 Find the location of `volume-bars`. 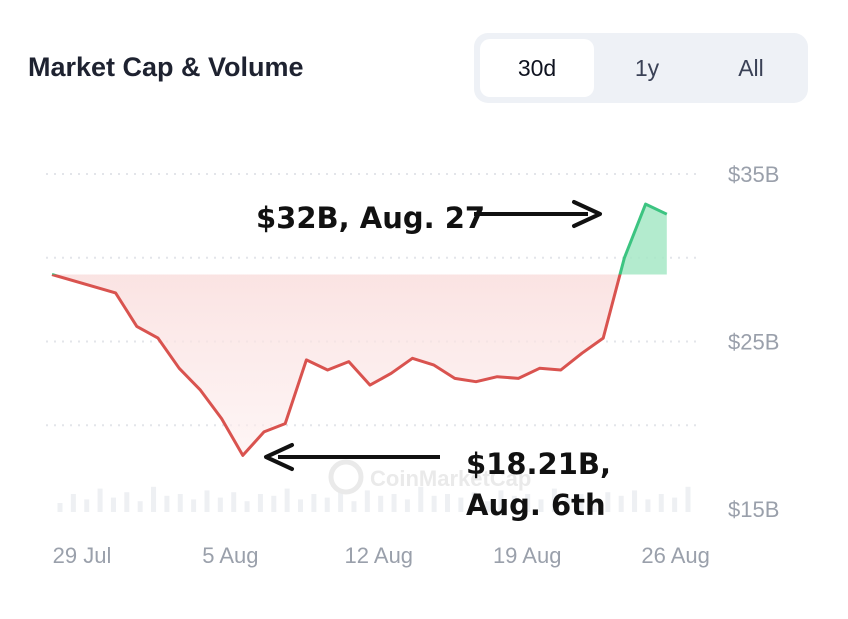

volume-bars is located at coordinates (374, 499).